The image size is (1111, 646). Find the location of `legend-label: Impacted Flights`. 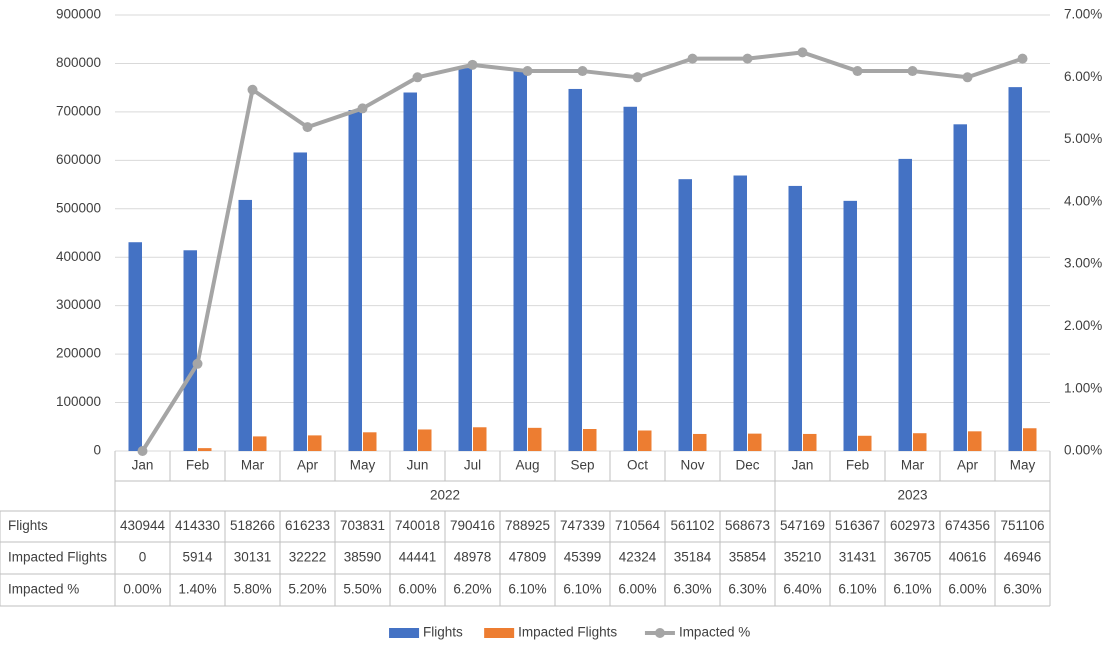

legend-label: Impacted Flights is located at coordinates (567, 632).